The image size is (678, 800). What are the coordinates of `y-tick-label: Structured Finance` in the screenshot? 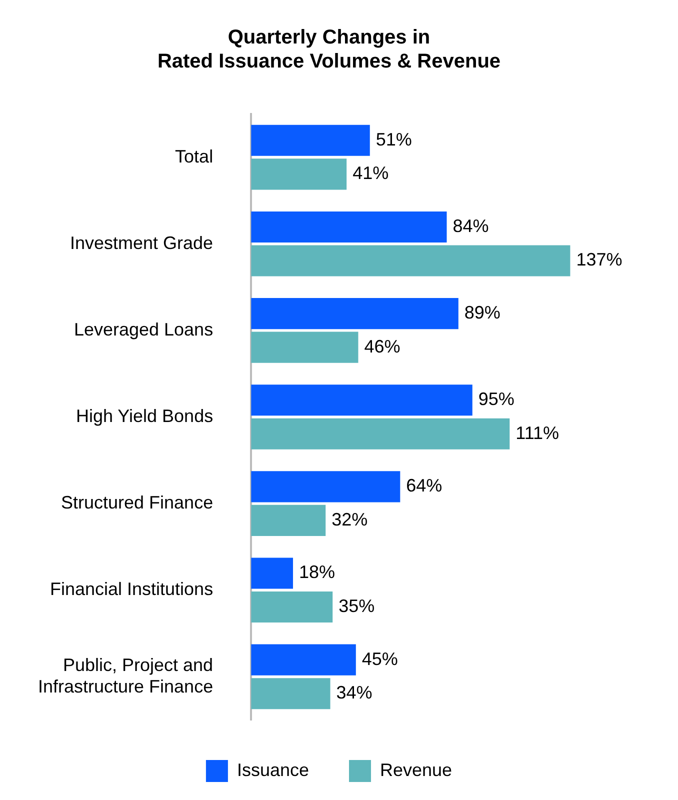 It's located at (137, 502).